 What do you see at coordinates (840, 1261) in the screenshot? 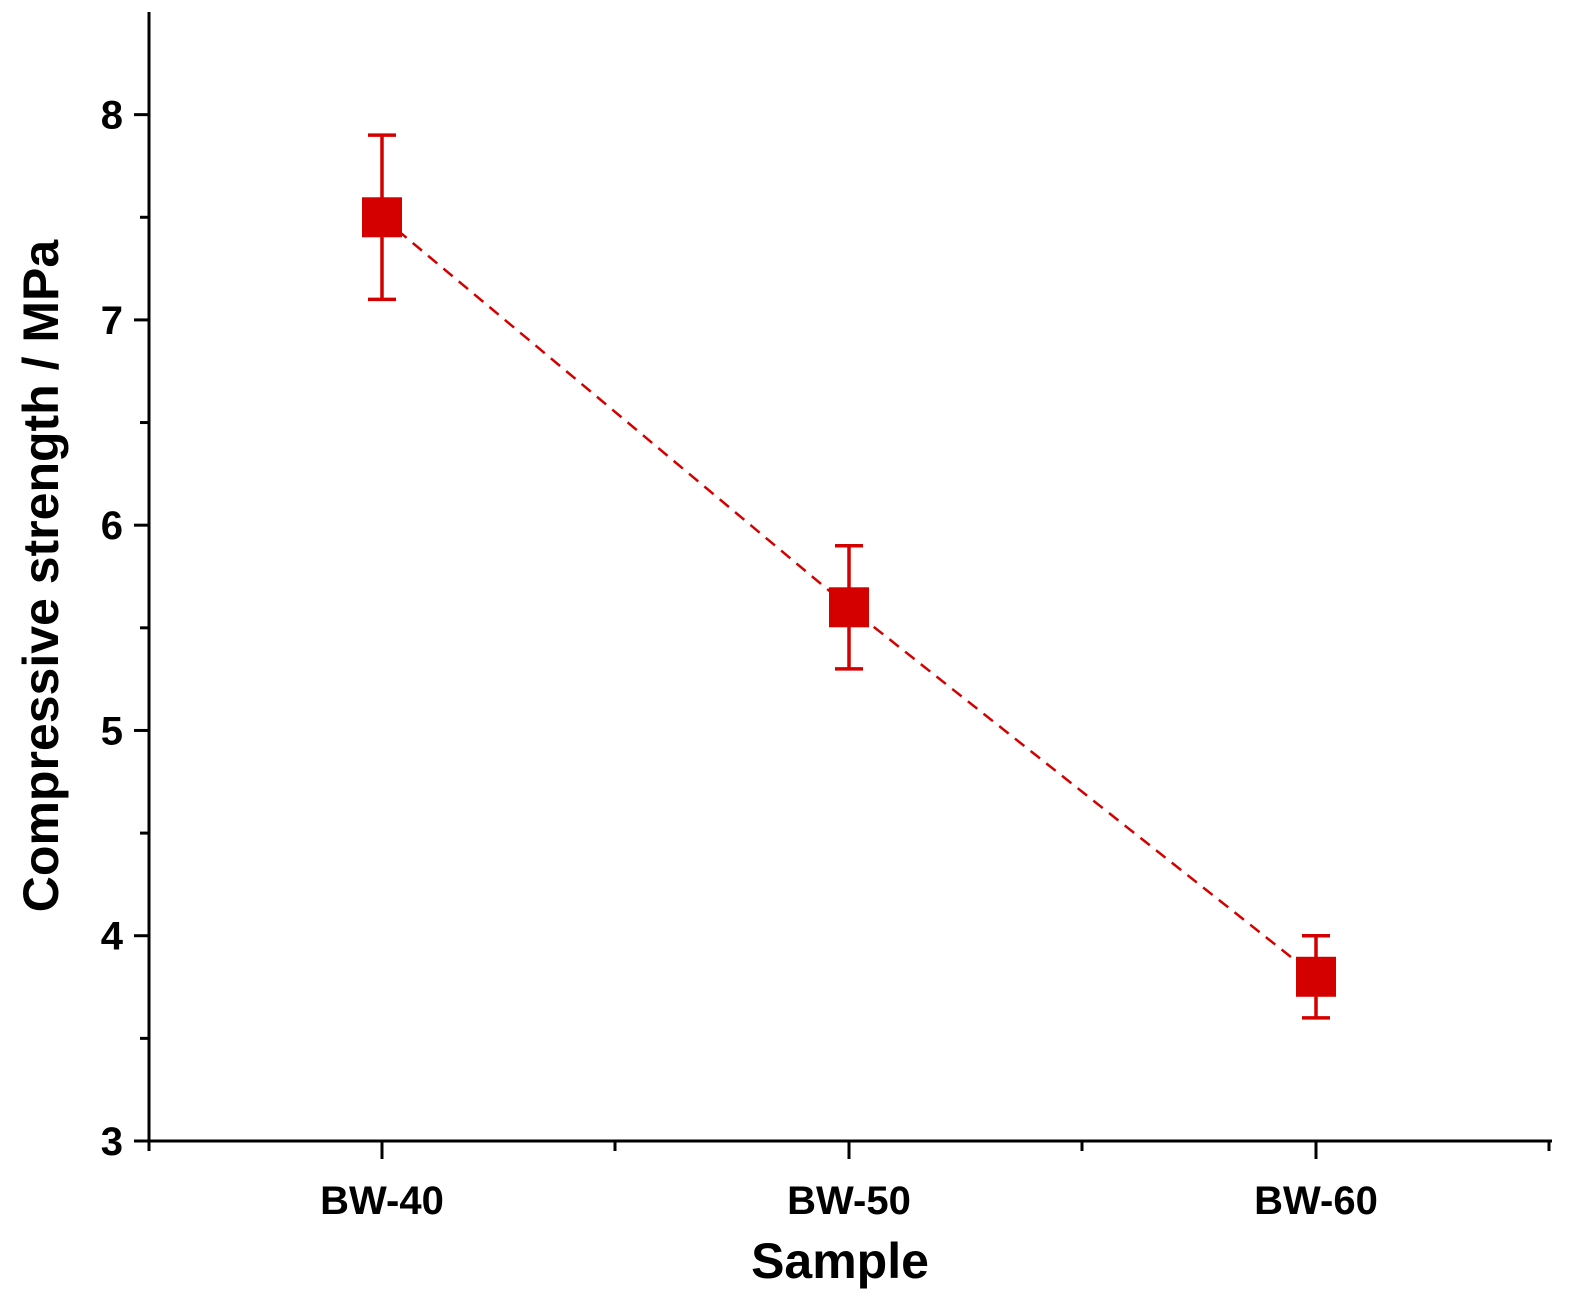
I see `x-axis-title: Sample` at bounding box center [840, 1261].